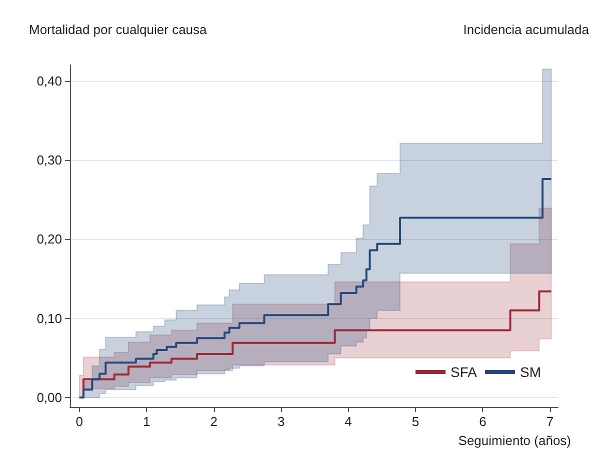 The height and width of the screenshot is (462, 606). Describe the element at coordinates (214, 421) in the screenshot. I see `x-tick-label: 2` at that location.